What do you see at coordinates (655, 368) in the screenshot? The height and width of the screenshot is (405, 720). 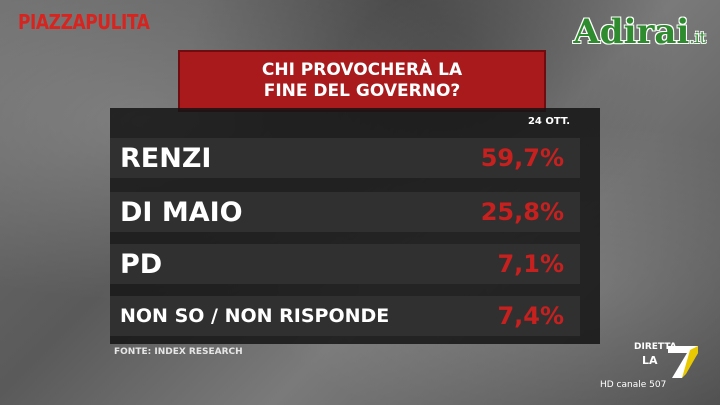 I see `channel-logo: DIRETTA LA HD canale 507` at bounding box center [655, 368].